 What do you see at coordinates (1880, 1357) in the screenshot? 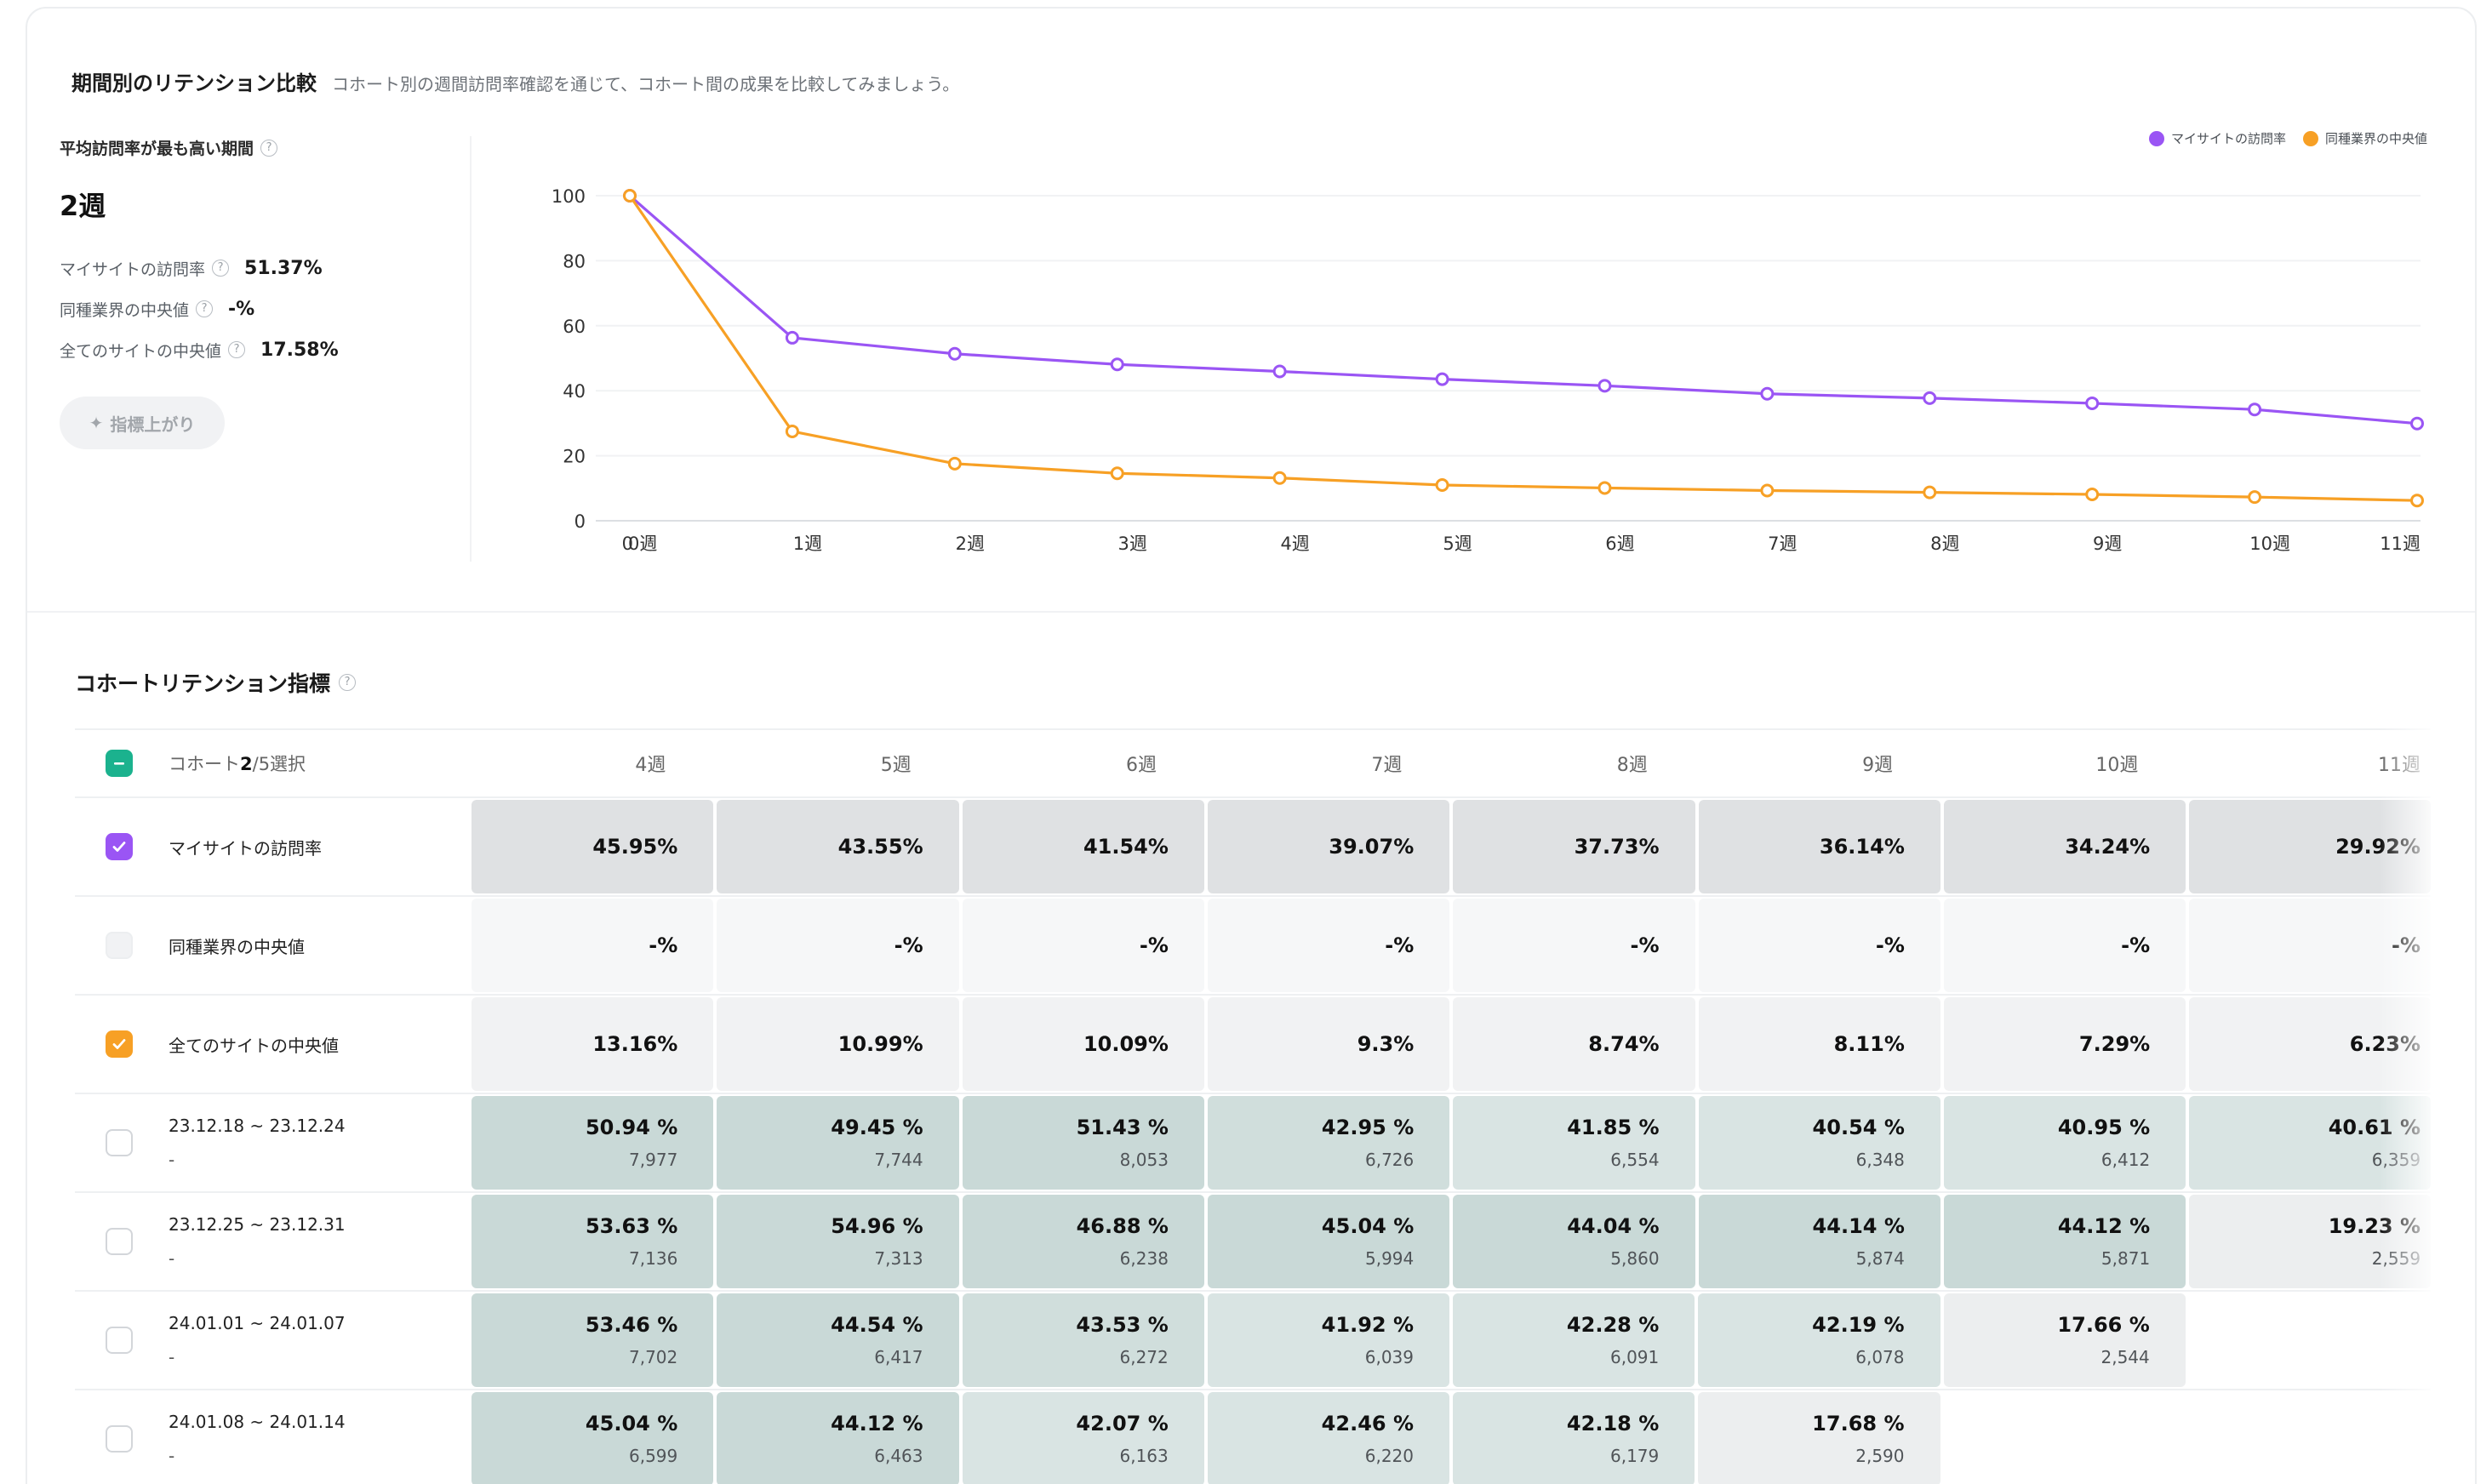
I see `visitor-count: 6,078` at bounding box center [1880, 1357].